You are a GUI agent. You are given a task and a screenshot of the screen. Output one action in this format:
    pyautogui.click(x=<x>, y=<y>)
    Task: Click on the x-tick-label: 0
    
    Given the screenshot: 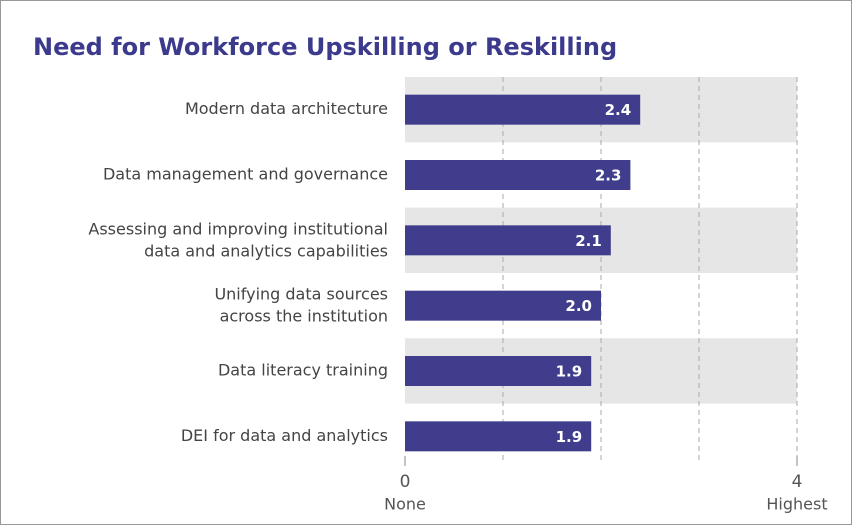 What is the action you would take?
    pyautogui.click(x=405, y=482)
    